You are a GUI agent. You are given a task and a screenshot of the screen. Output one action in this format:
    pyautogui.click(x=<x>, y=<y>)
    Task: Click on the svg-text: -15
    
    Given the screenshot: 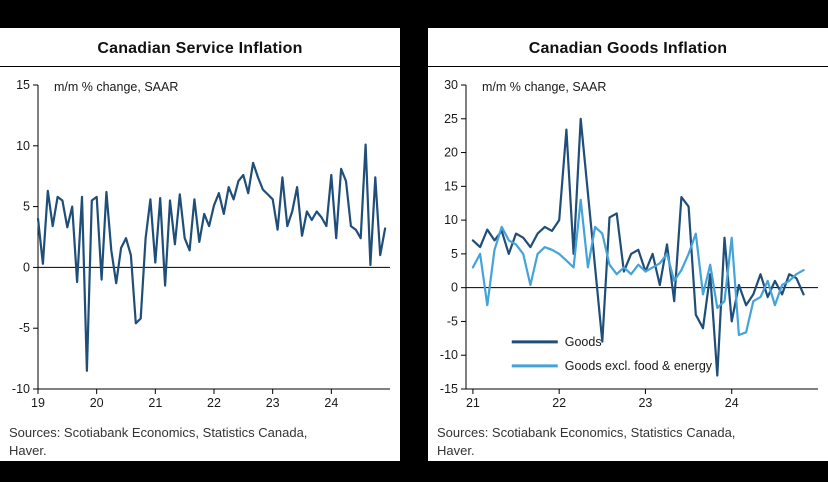 What is the action you would take?
    pyautogui.click(x=449, y=389)
    